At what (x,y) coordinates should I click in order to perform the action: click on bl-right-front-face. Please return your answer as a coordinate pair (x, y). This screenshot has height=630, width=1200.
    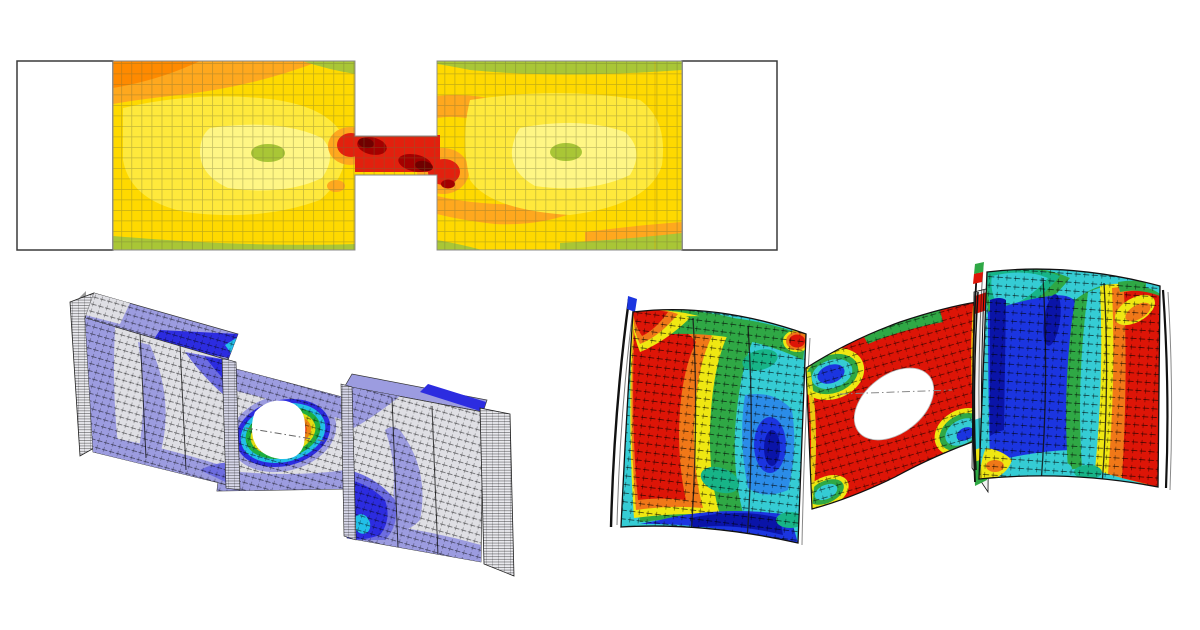
    Looking at the image, I should click on (414, 474).